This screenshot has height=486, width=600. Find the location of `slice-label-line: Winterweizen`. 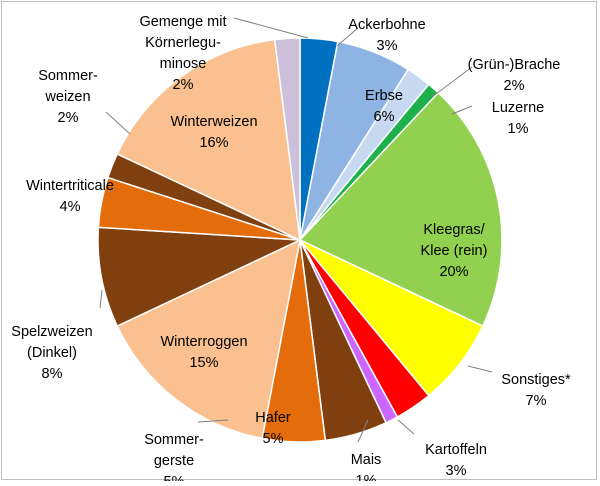

slice-label-line: Winterweizen is located at coordinates (213, 122).